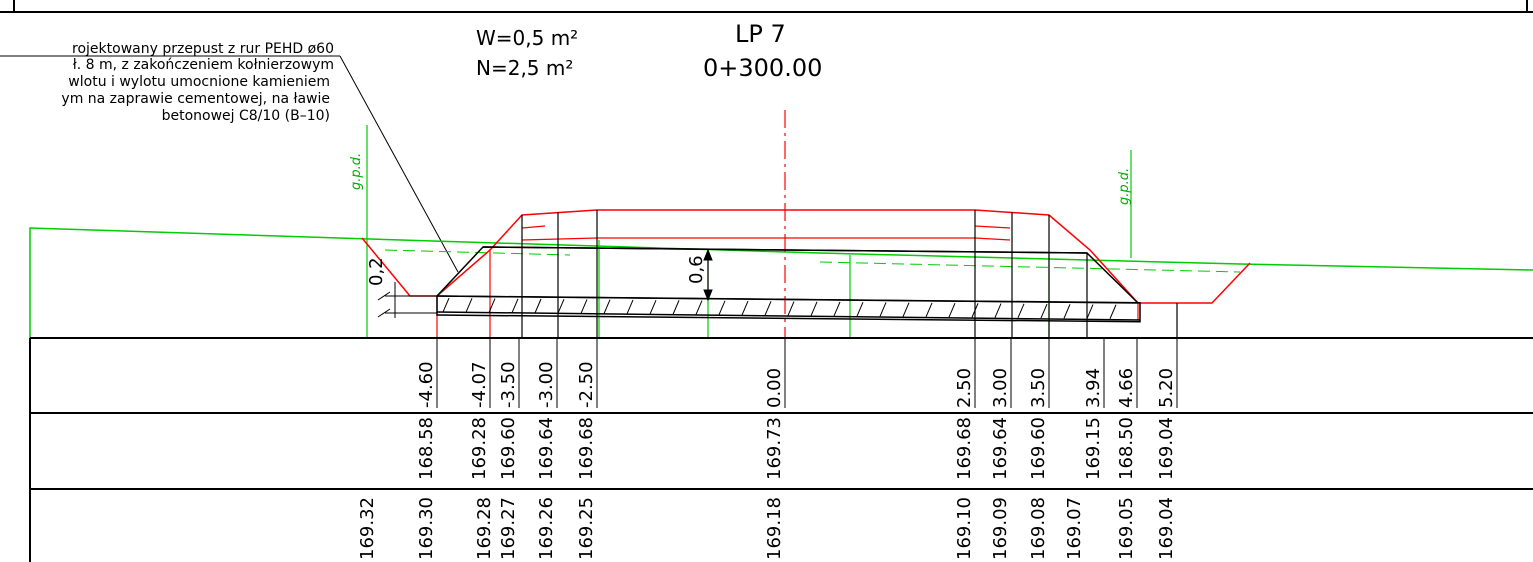 The width and height of the screenshot is (1533, 562). I want to click on terrain-level-value: 169.26, so click(546, 528).